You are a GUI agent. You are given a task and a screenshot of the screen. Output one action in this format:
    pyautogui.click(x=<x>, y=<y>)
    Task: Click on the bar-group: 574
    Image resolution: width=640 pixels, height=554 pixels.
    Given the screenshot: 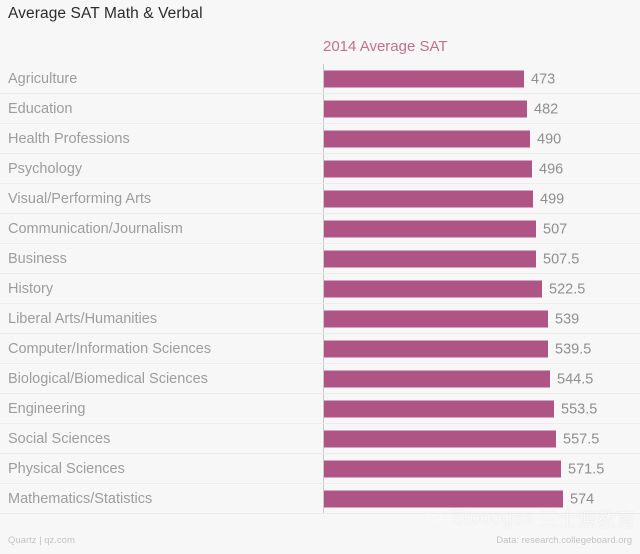 What is the action you would take?
    pyautogui.click(x=459, y=499)
    